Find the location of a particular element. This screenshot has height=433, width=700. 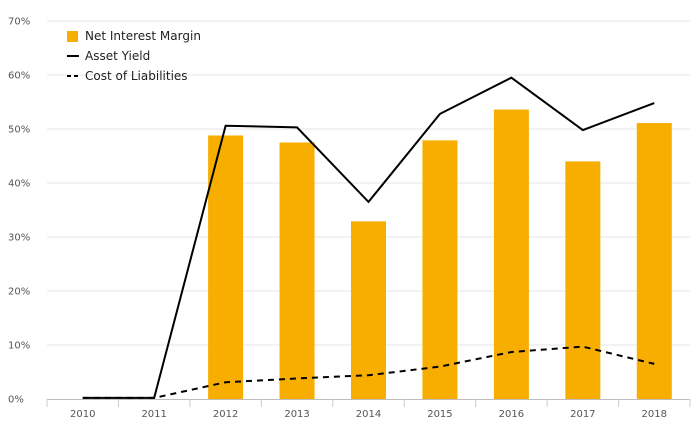

x-tick-label: 2014 is located at coordinates (368, 414).